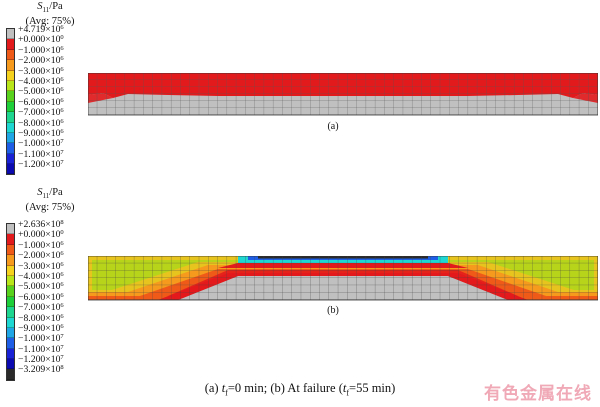 Image resolution: width=600 pixels, height=407 pixels. What do you see at coordinates (333, 310) in the screenshot?
I see `panel-b-label: (b)` at bounding box center [333, 310].